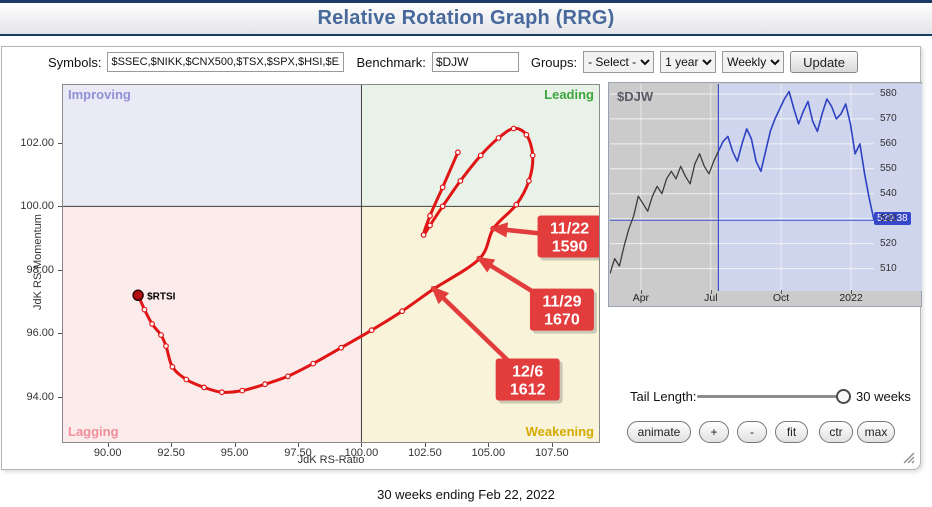 The width and height of the screenshot is (932, 507). Describe the element at coordinates (93, 431) in the screenshot. I see `quadrant-label-lagging: Lagging` at that location.